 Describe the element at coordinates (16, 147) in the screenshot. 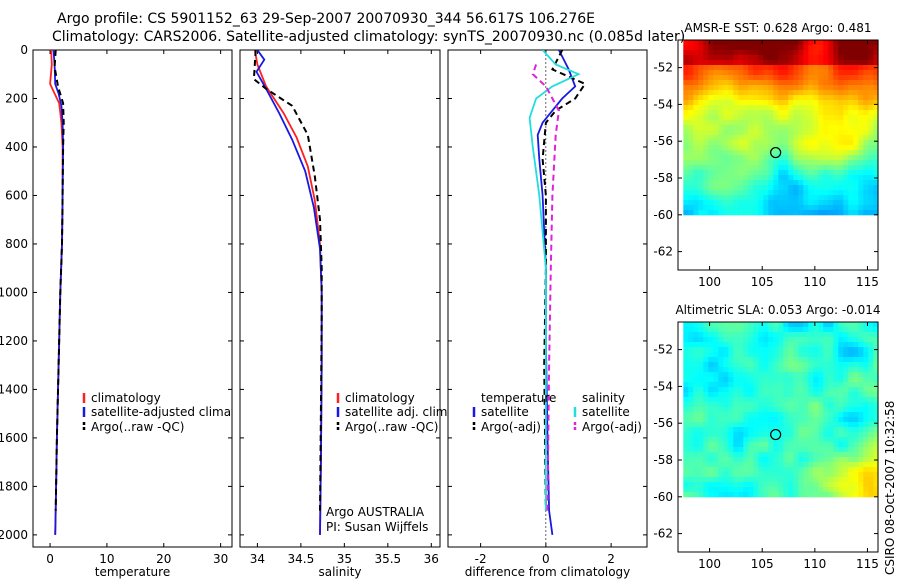

I see `temperature-ytick-label: 400` at that location.